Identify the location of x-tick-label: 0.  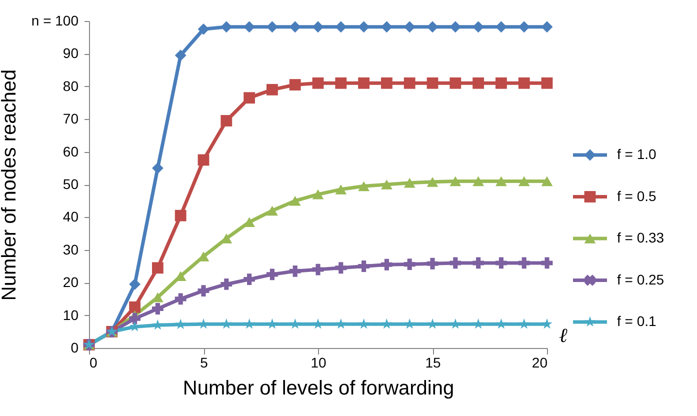
(94, 362).